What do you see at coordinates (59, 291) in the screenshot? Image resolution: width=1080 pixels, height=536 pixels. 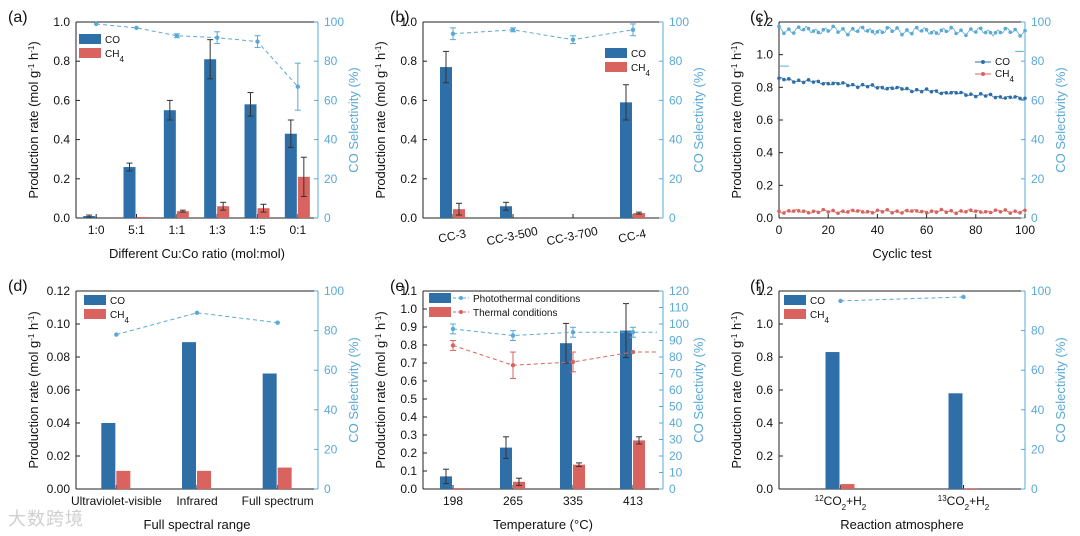 I see `y-tick-label: 0.12` at bounding box center [59, 291].